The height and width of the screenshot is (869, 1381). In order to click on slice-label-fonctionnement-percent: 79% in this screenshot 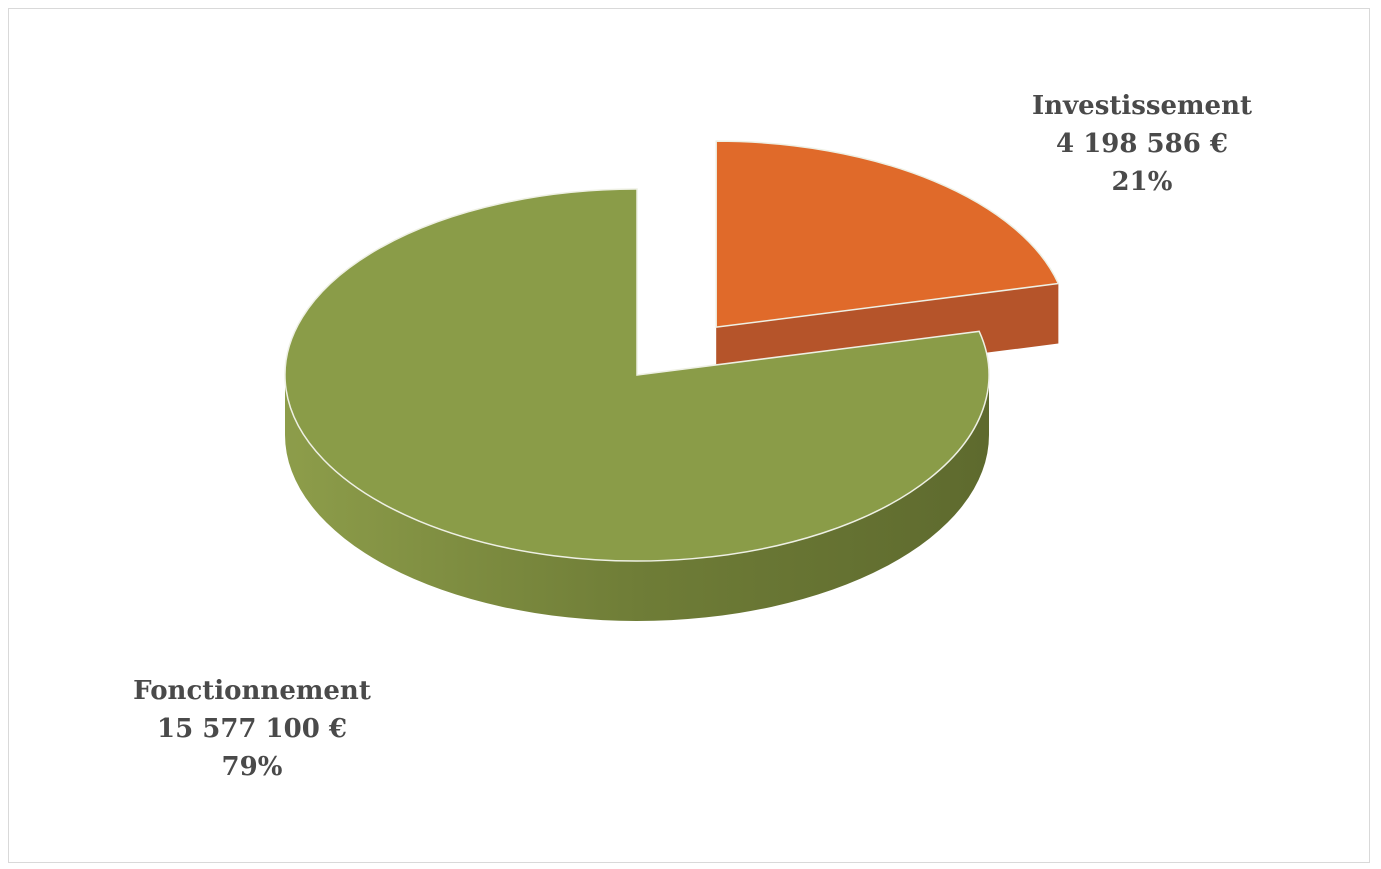, I will do `click(252, 767)`.